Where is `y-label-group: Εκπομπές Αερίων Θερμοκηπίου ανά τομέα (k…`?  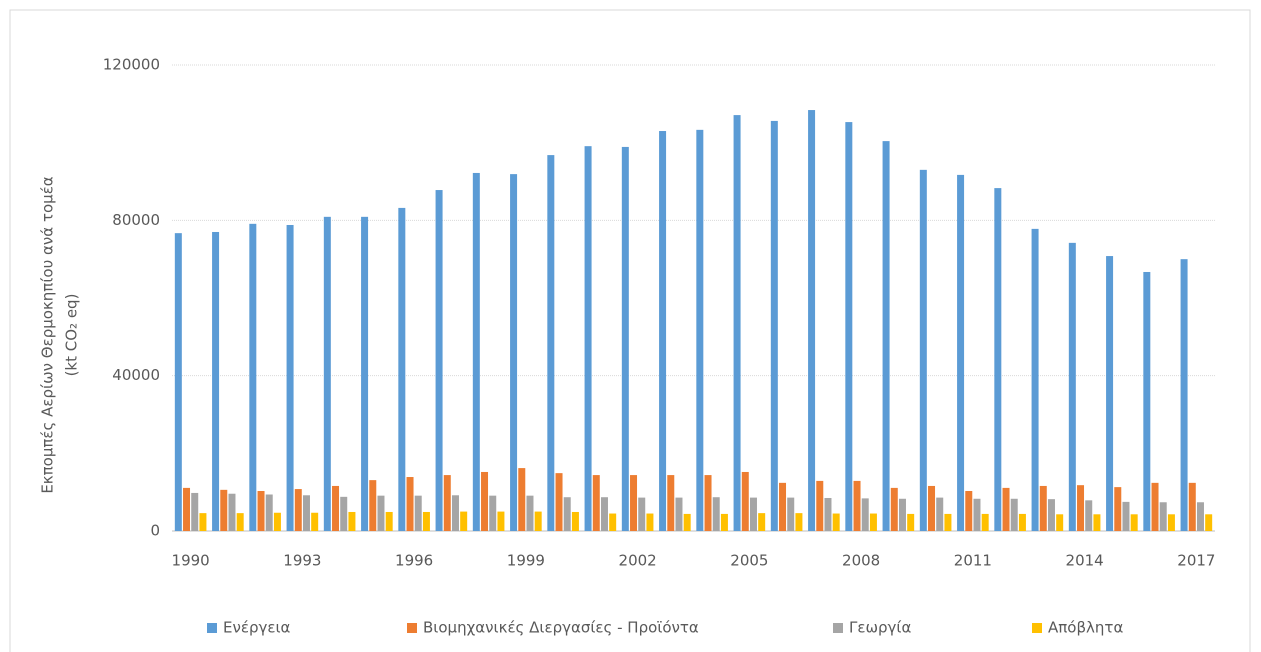
y-label-group: Εκπομπές Αερίων Θερμοκηπίου ανά τομέα (k… is located at coordinates (60, 334).